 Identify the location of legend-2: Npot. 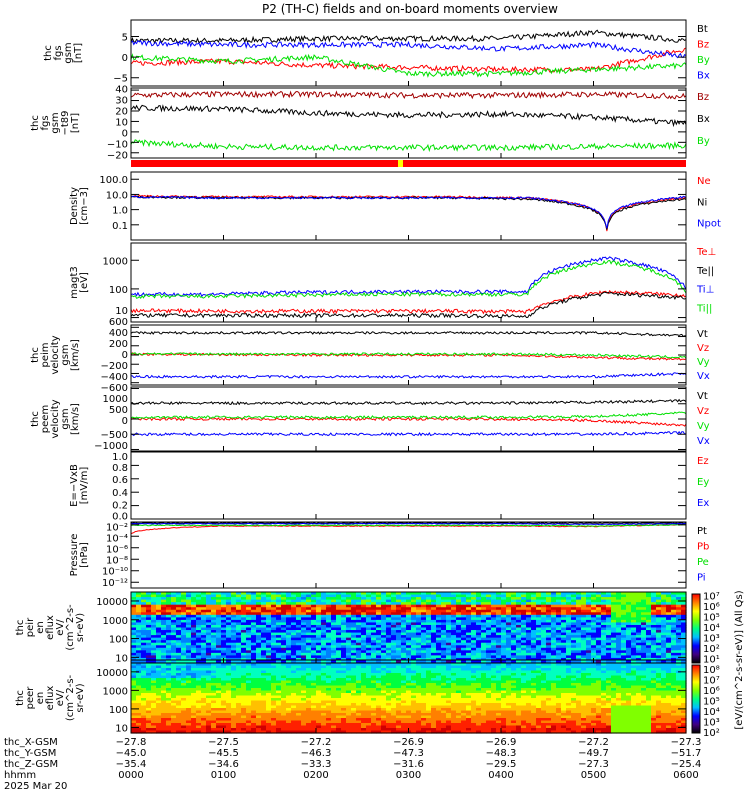
(709, 224).